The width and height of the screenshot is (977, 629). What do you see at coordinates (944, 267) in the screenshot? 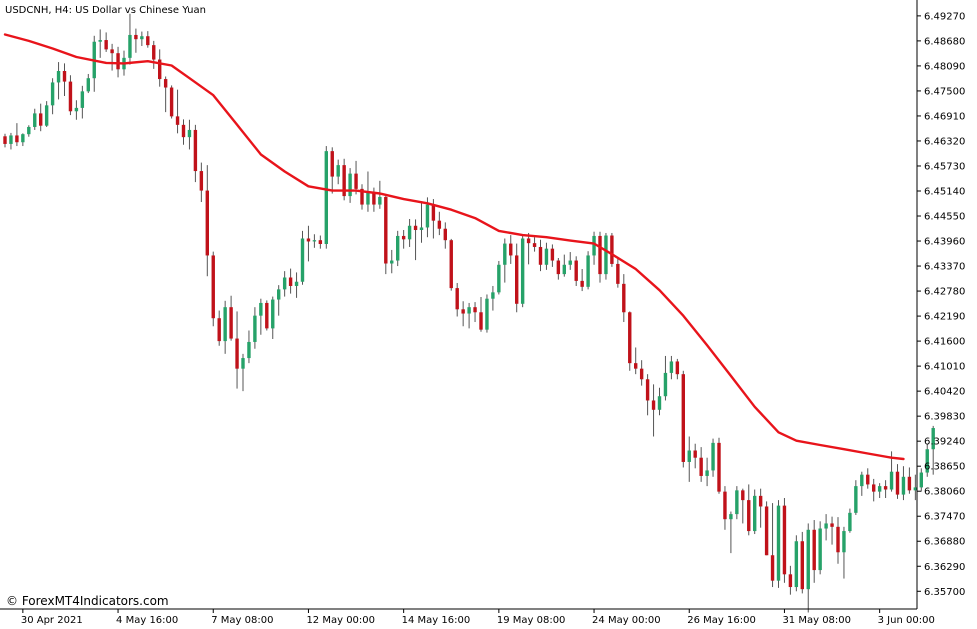
I see `y-tick-label: 6.43370` at bounding box center [944, 267].